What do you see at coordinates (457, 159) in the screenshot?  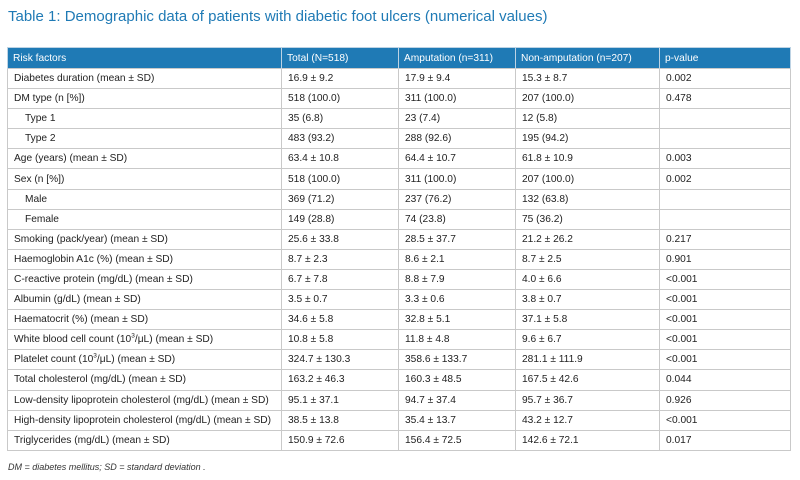 I see `amputation-cell: 64.4 ± 10.7` at bounding box center [457, 159].